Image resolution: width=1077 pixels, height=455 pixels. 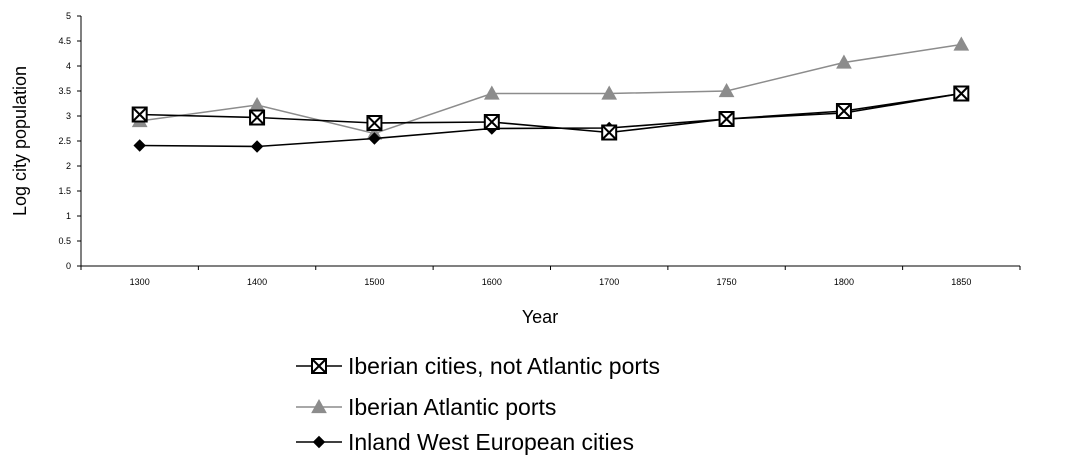 I want to click on legend-label: Iberian cities, not Atlantic ports, so click(x=504, y=366).